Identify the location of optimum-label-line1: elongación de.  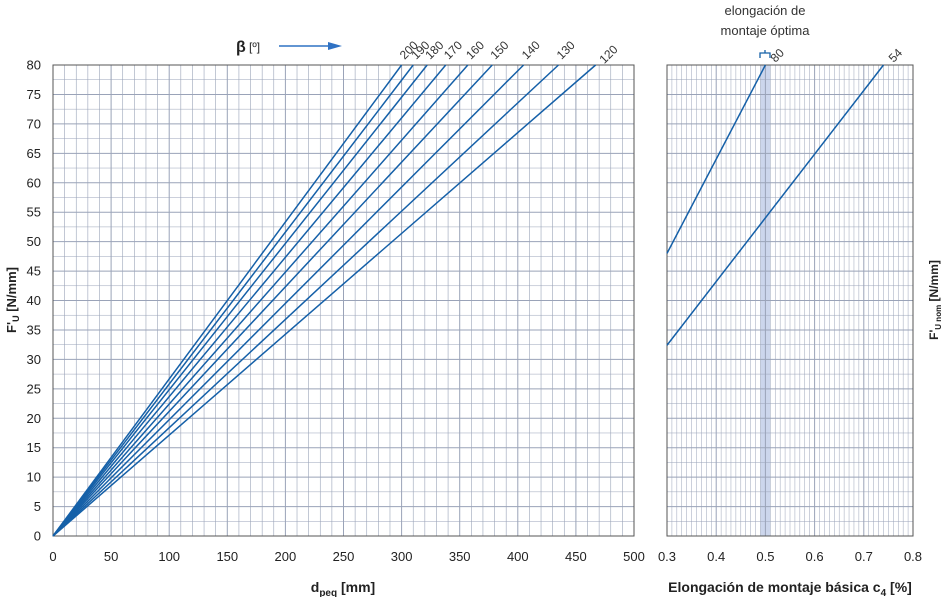
(765, 10).